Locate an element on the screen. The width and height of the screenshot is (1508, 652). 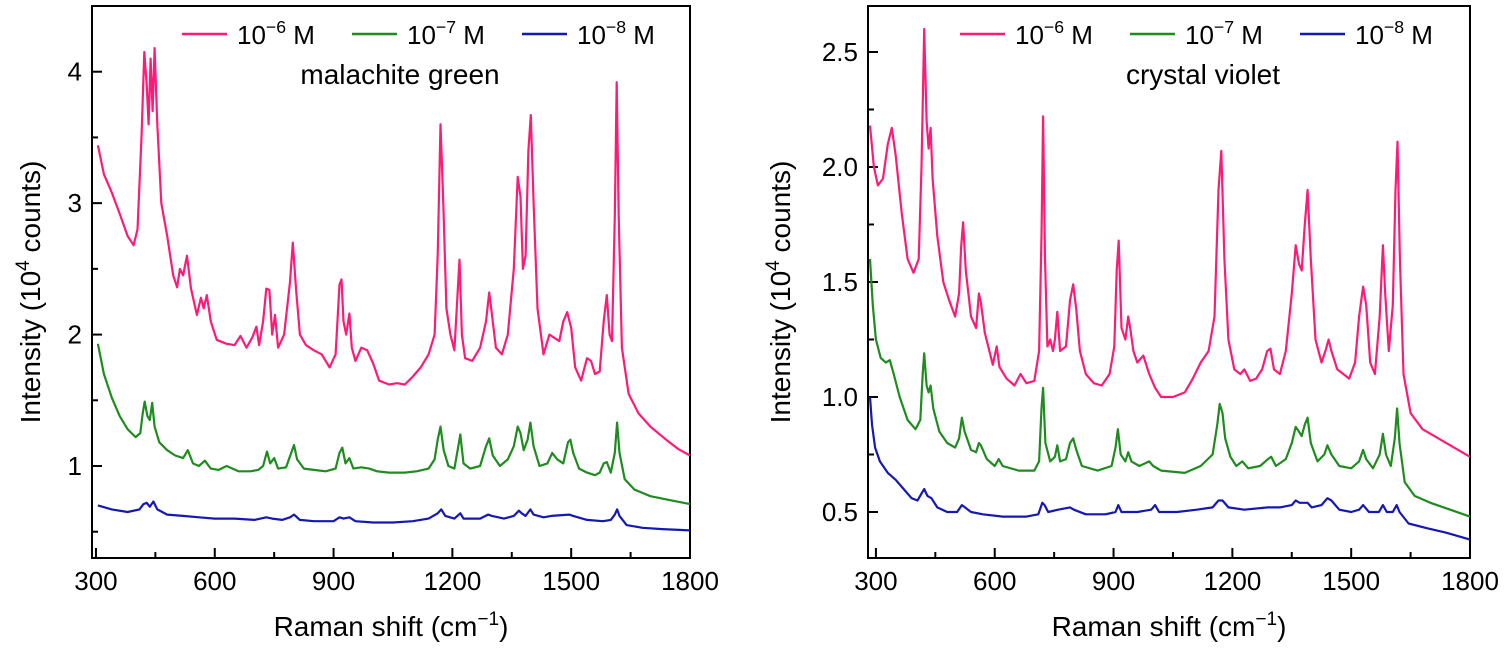
y-tick-label: 3 is located at coordinates (75, 203).